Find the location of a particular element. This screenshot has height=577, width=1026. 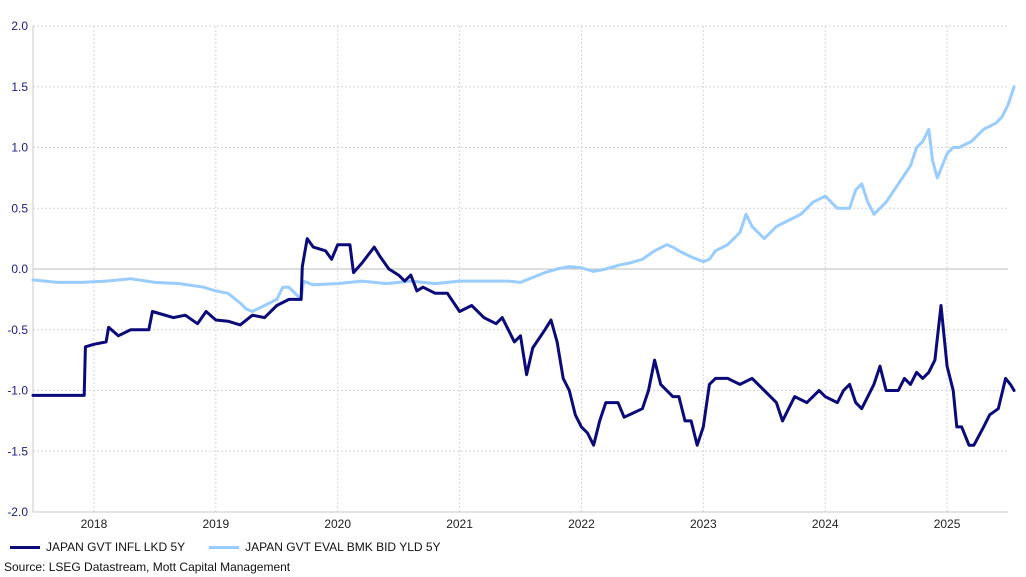

x-tick-label: 2024 is located at coordinates (825, 524).